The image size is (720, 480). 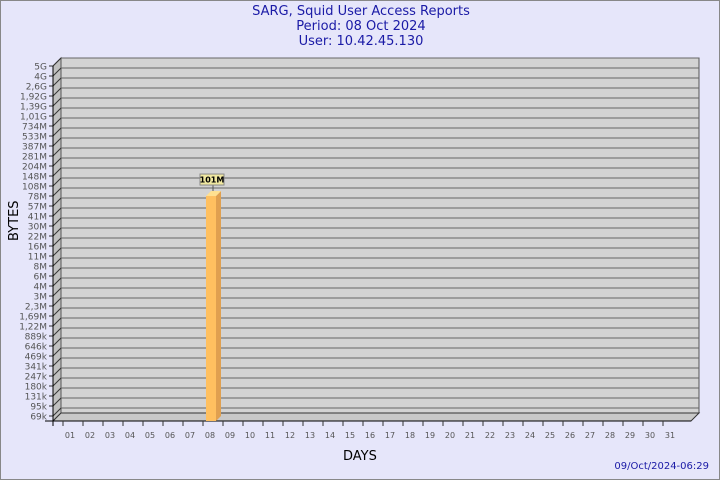 I want to click on y-tick-label: 734M, so click(x=34, y=128).